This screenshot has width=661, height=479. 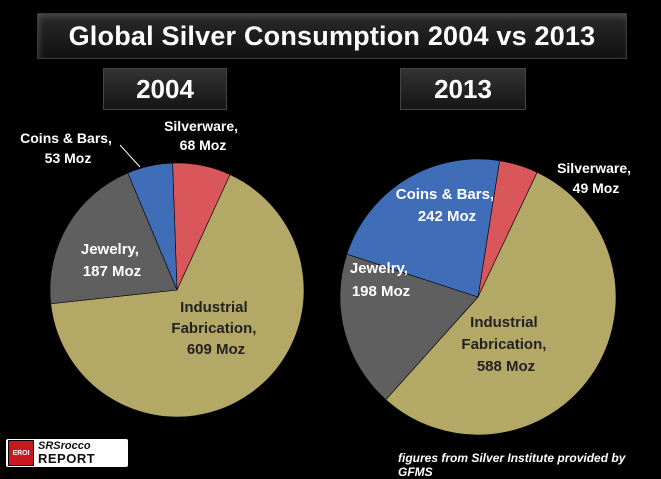 What do you see at coordinates (596, 178) in the screenshot?
I see `label-2013-silverware: Silverware, 49 Moz` at bounding box center [596, 178].